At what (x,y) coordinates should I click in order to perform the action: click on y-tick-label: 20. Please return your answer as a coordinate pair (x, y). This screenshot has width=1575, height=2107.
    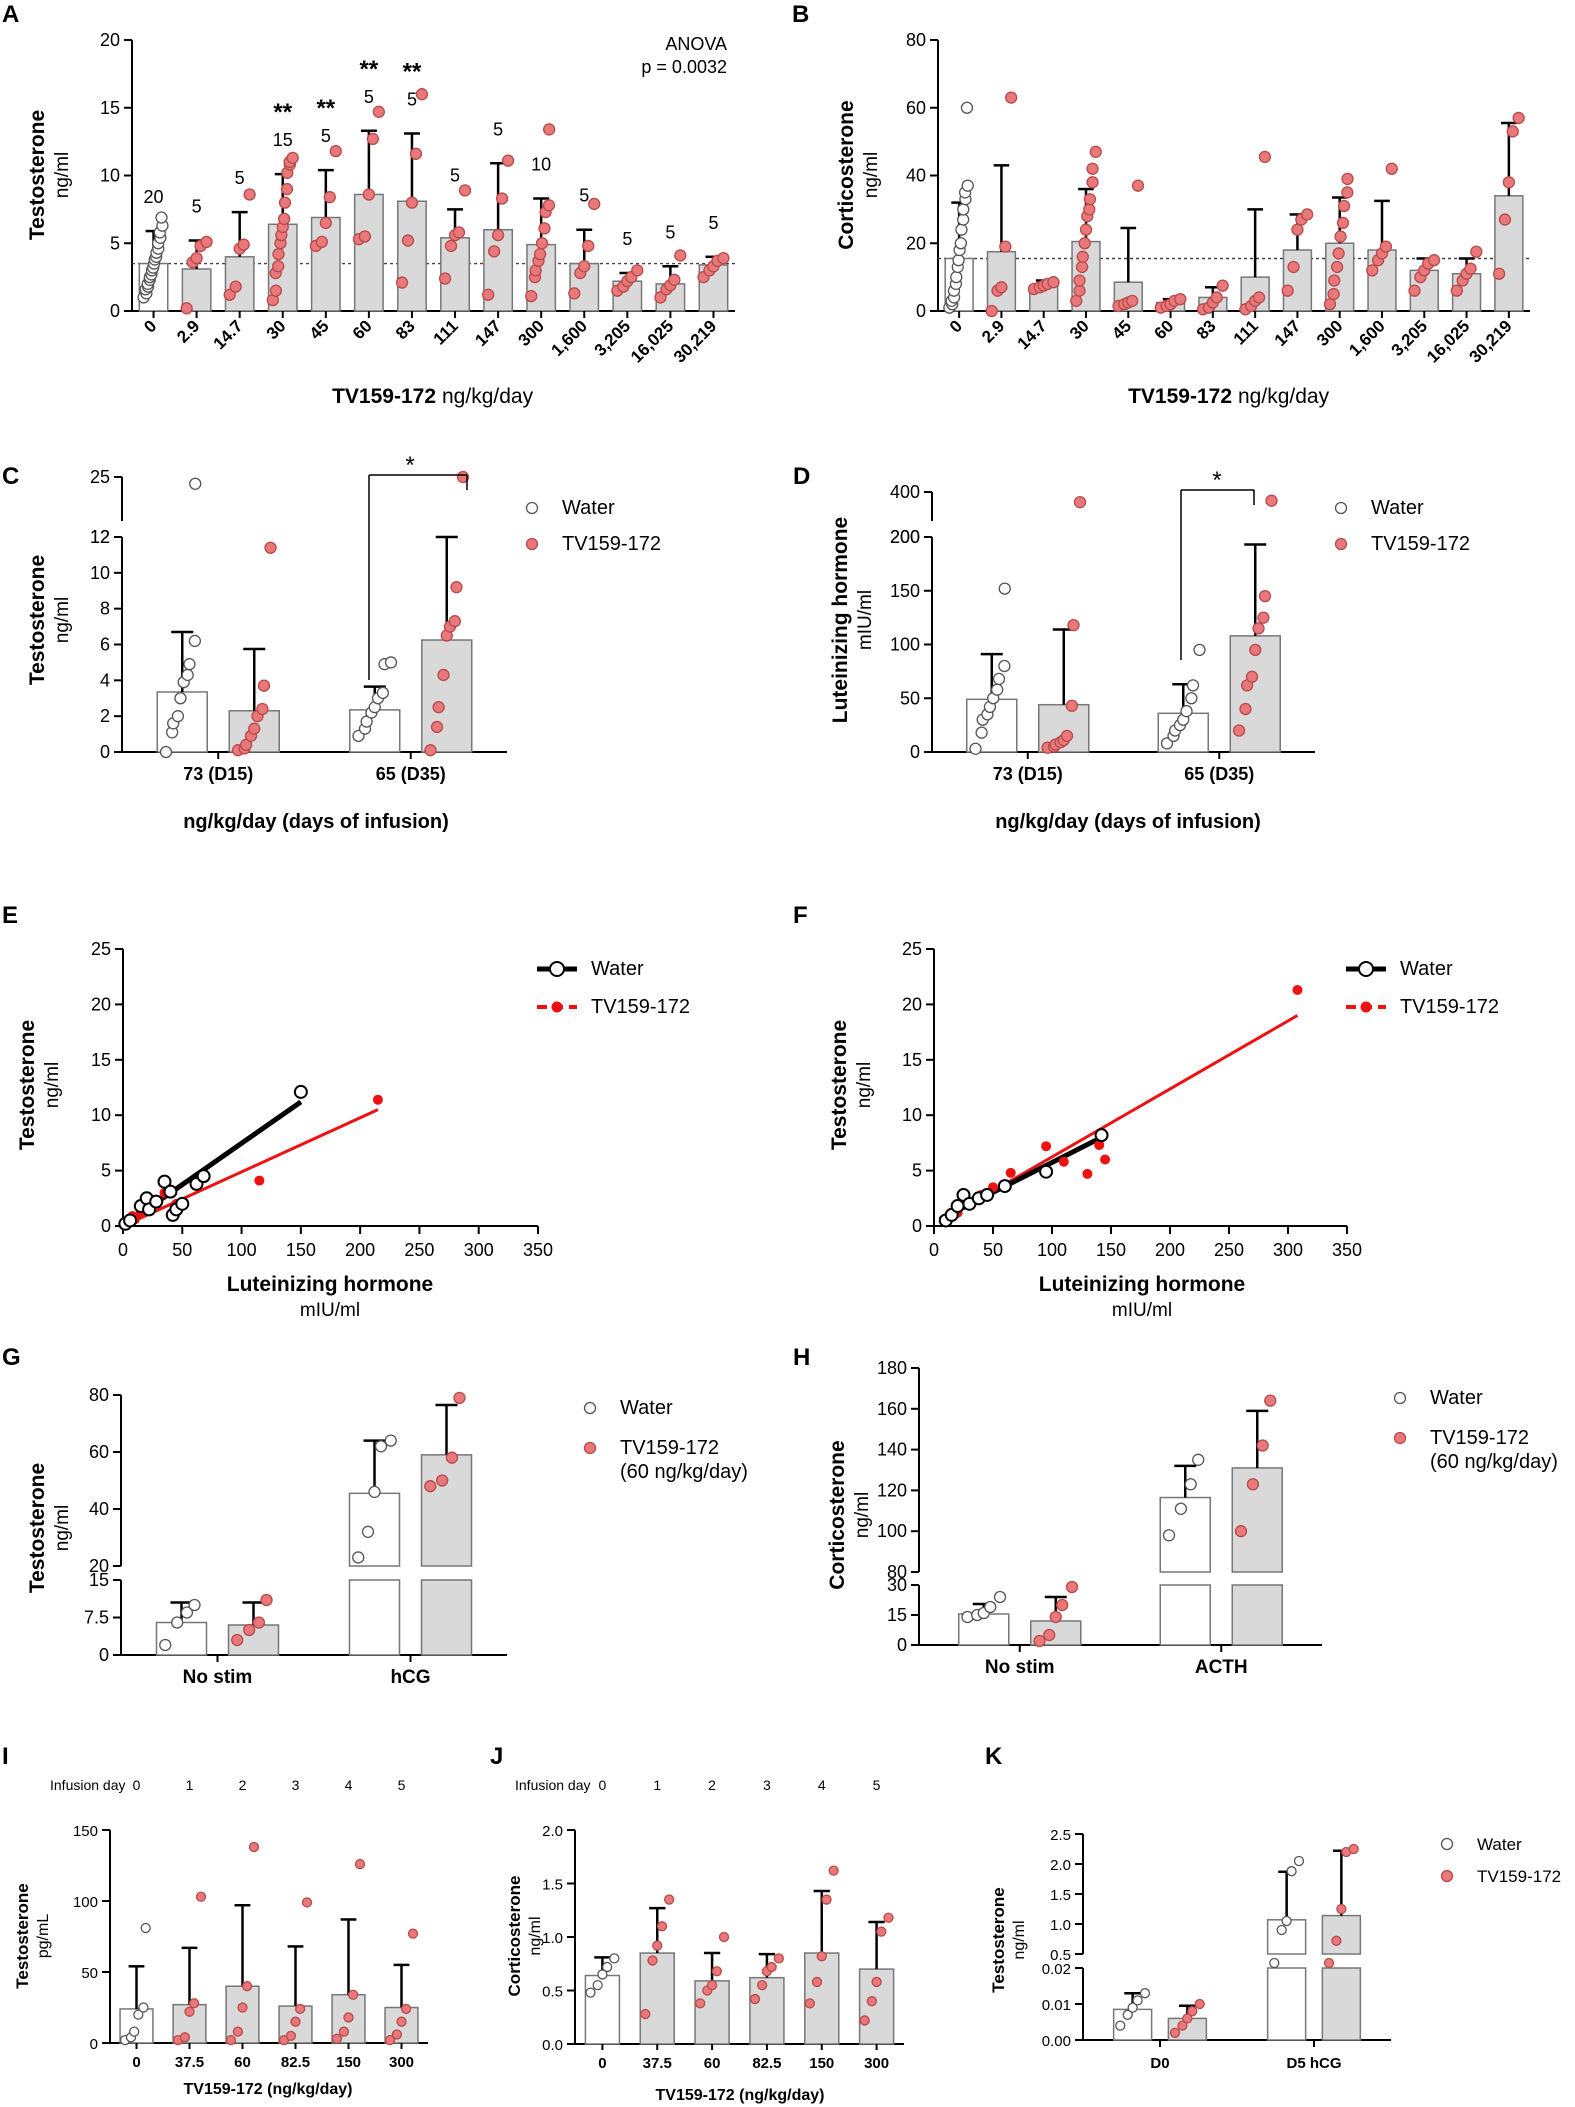
    Looking at the image, I should click on (912, 1004).